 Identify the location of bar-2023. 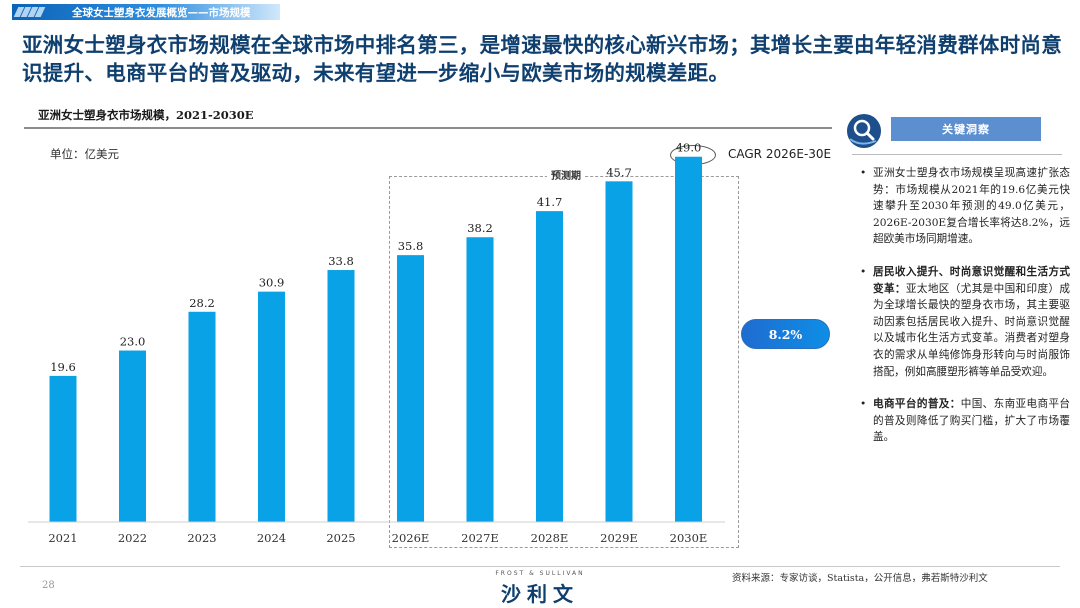
(202, 416).